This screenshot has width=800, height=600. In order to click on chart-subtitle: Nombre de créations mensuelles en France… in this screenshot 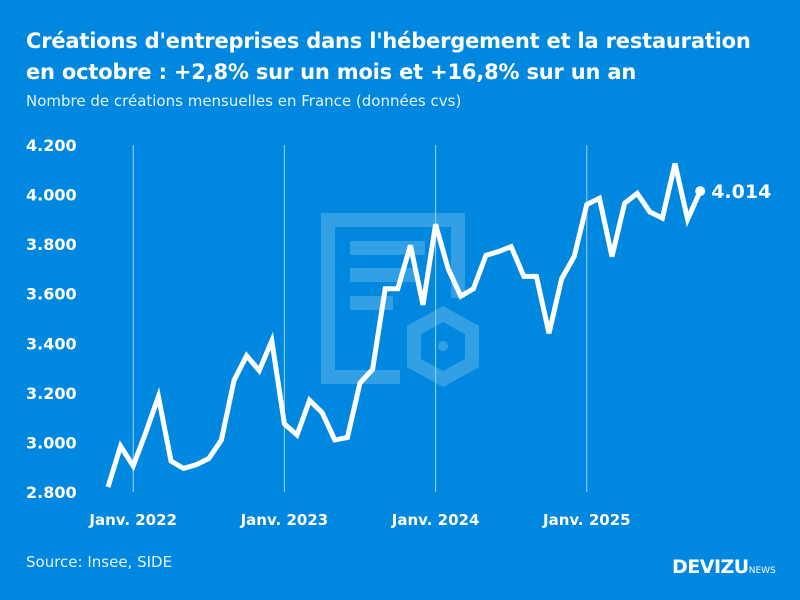, I will do `click(244, 101)`.